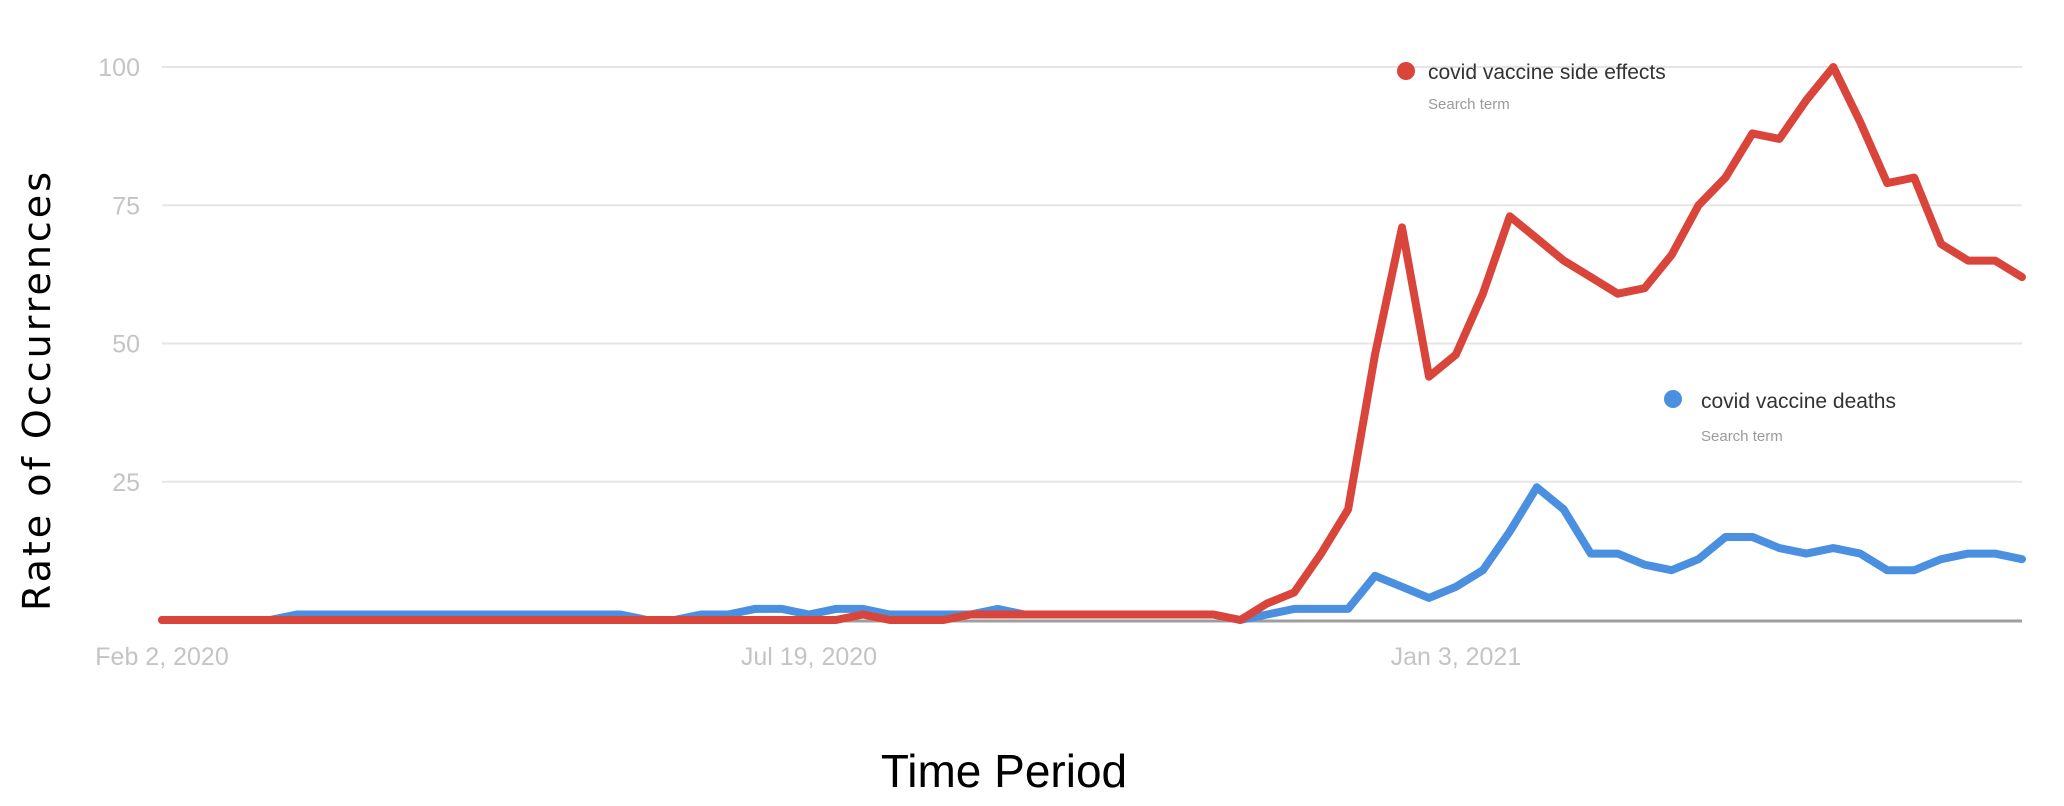 Image resolution: width=2064 pixels, height=806 pixels. I want to click on x-tick-label: Feb 2, 2020, so click(161, 657).